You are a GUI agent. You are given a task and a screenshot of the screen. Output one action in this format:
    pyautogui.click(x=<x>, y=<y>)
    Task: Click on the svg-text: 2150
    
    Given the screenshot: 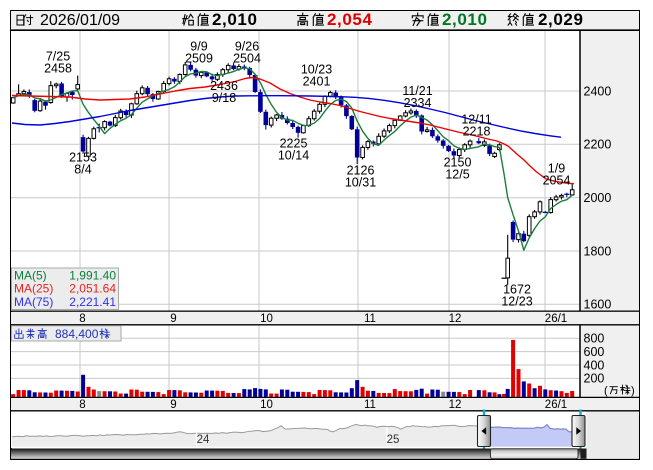 What is the action you would take?
    pyautogui.click(x=458, y=162)
    